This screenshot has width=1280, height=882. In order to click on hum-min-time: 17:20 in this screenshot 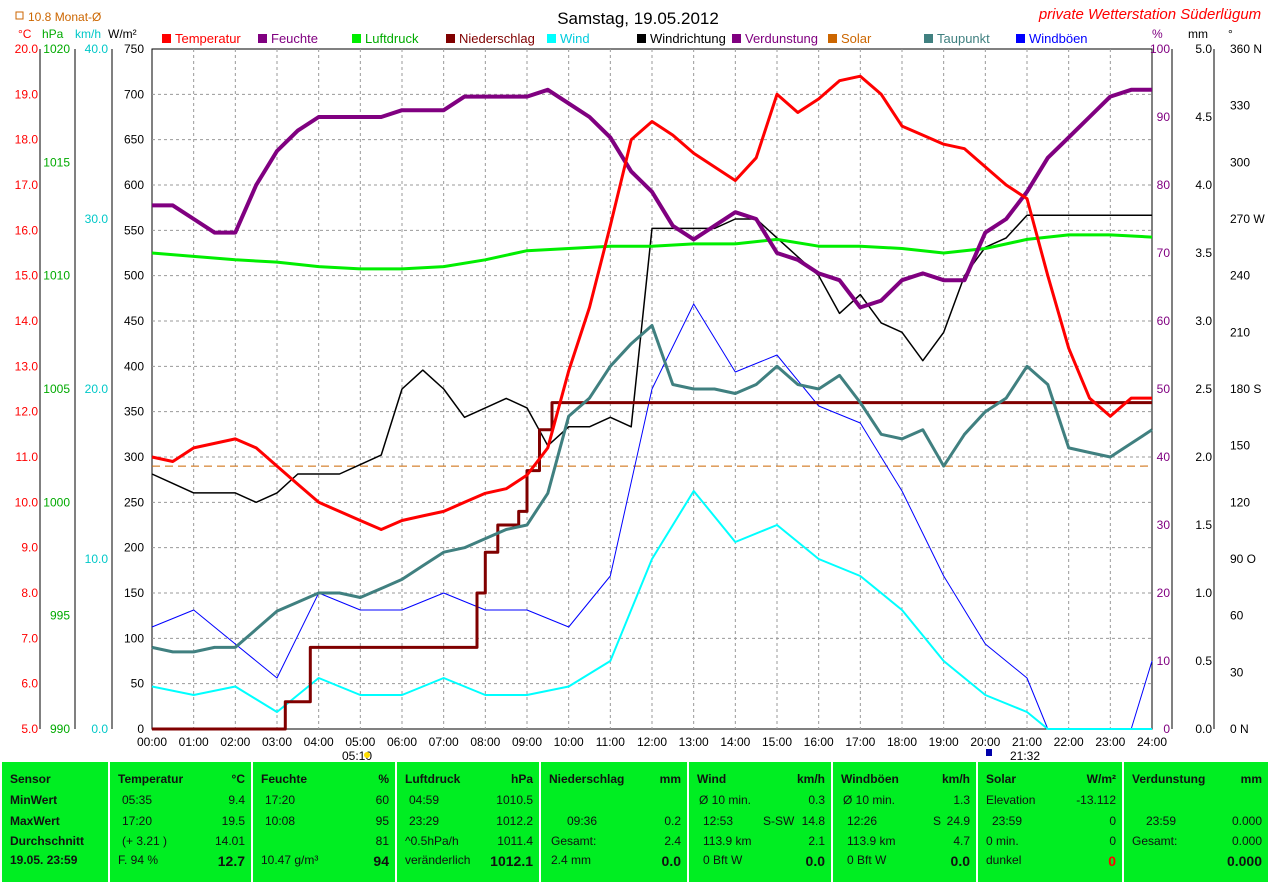, I will do `click(280, 800)`.